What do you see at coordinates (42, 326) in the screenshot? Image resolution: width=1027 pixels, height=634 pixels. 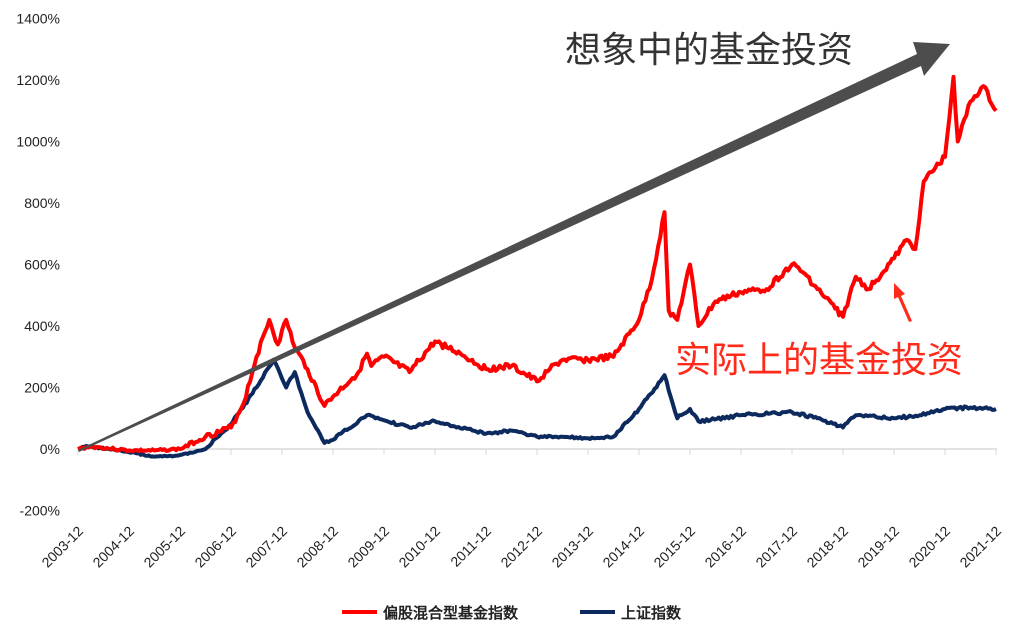 I see `y-tick-label: 400%` at bounding box center [42, 326].